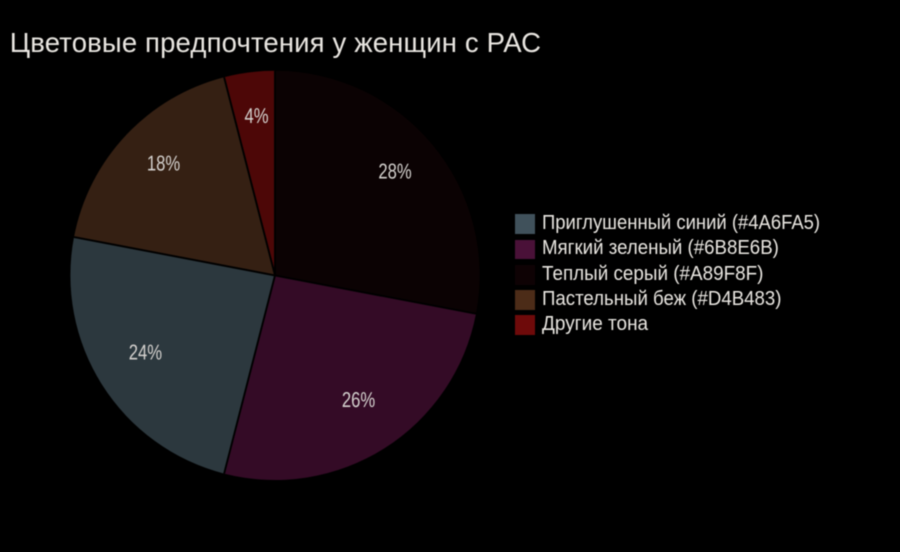 This screenshot has width=900, height=552. What do you see at coordinates (145, 353) in the screenshot?
I see `svg-text: 24%` at bounding box center [145, 353].